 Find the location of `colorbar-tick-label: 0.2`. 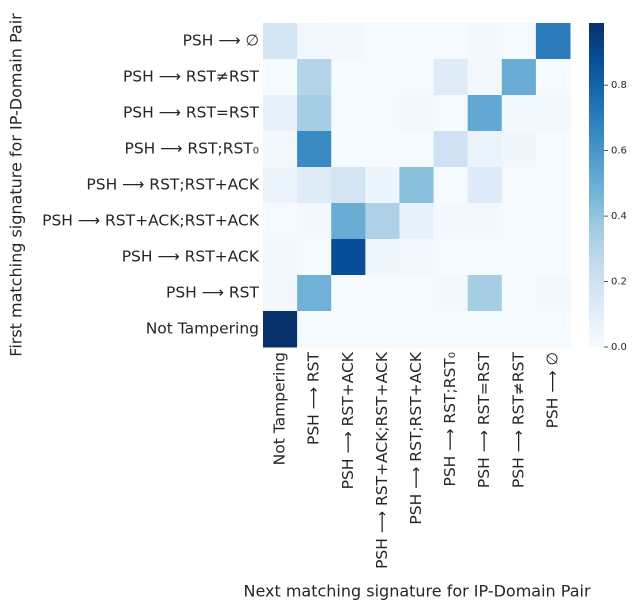

colorbar-tick-label: 0.2 is located at coordinates (619, 282).